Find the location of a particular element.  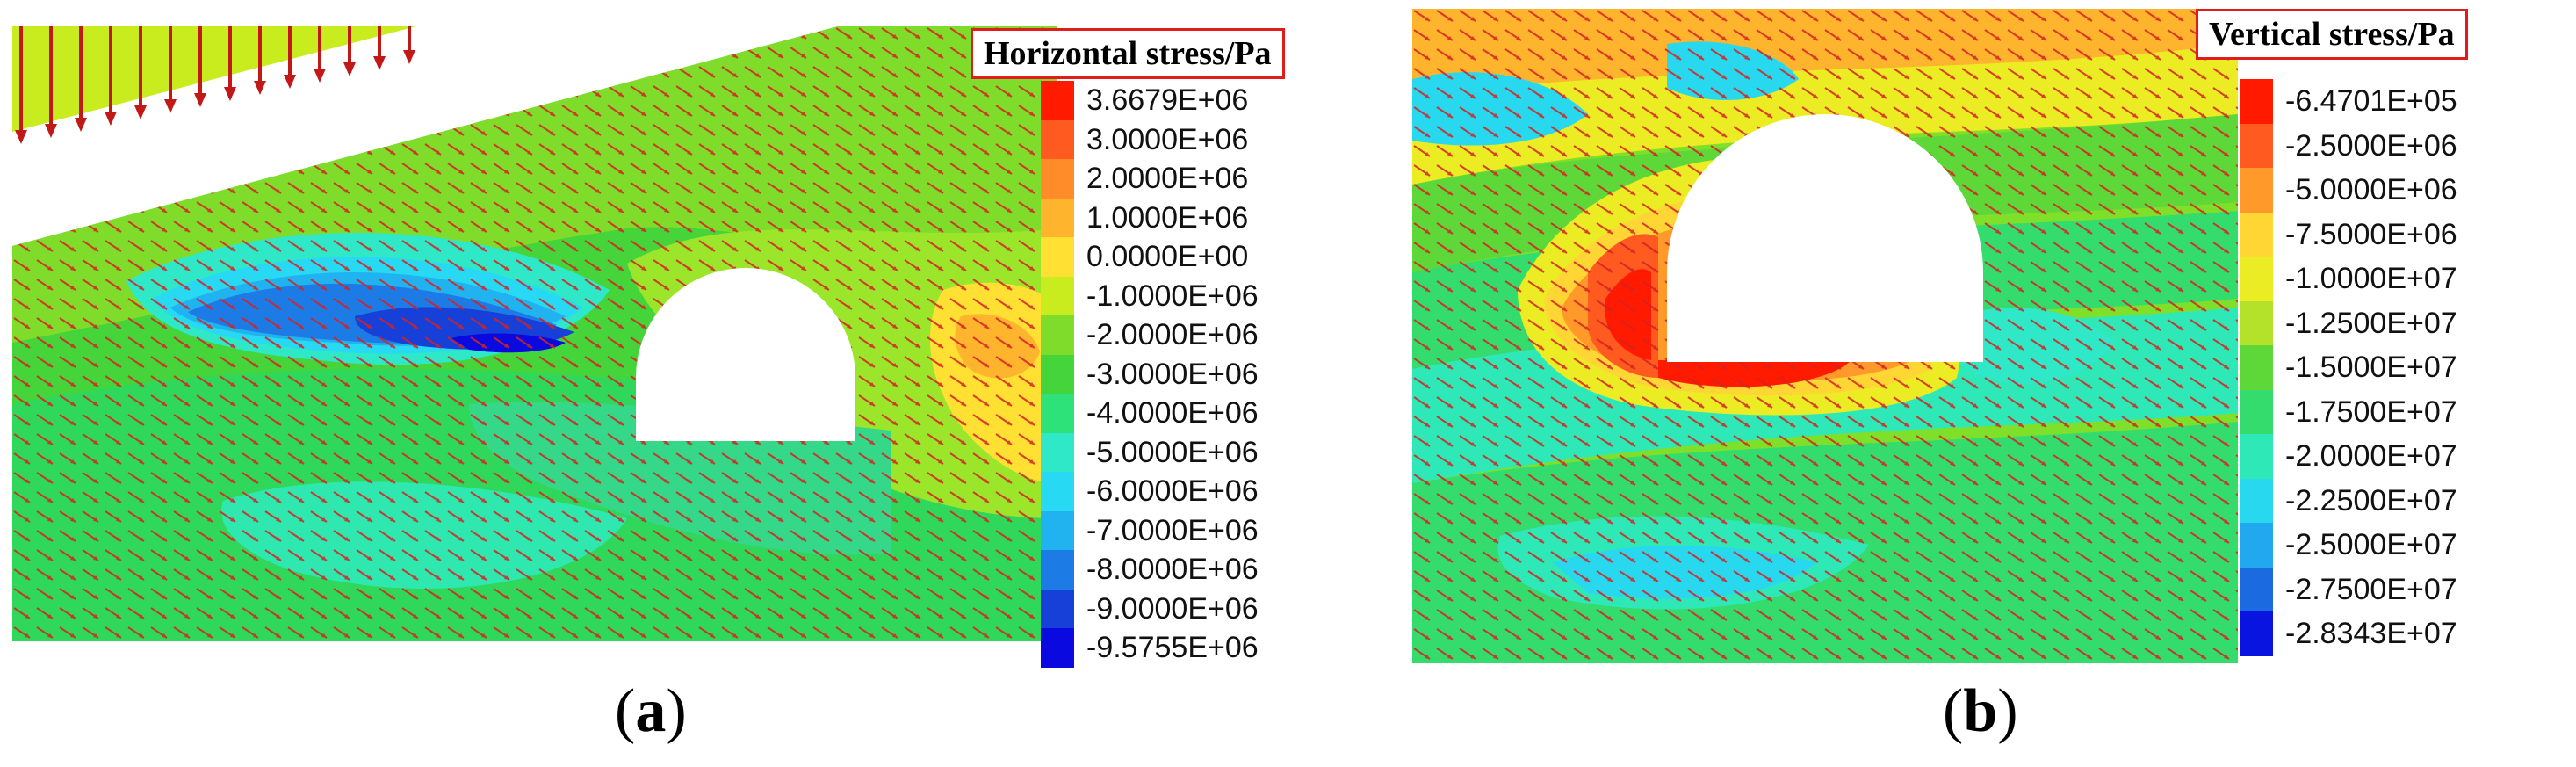

panel-label-a: (a) is located at coordinates (651, 711).